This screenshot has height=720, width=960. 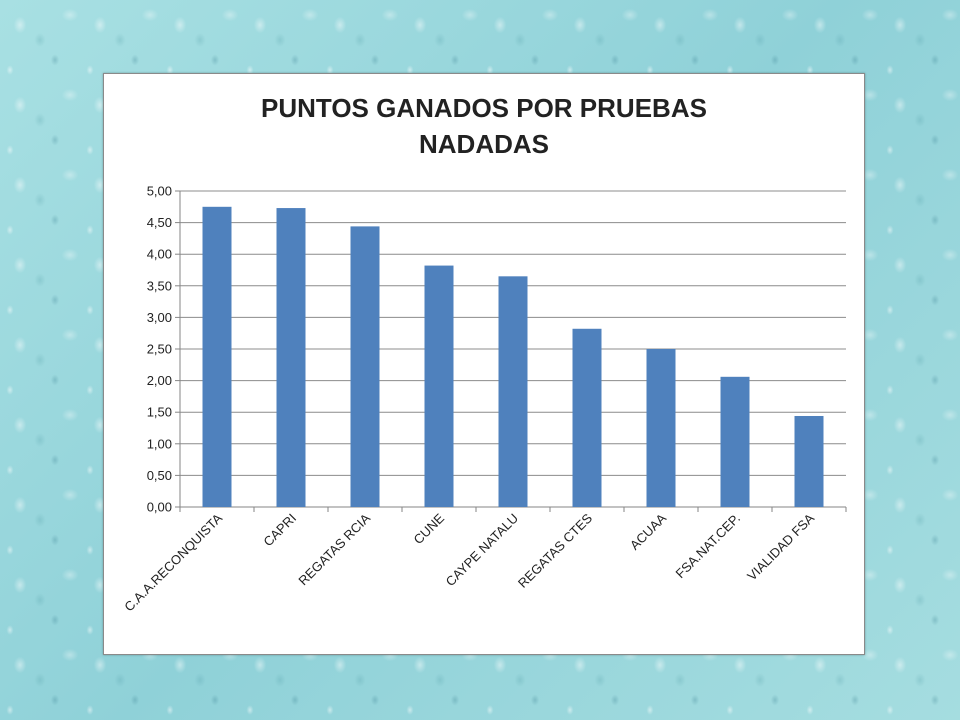 I want to click on x-tick-label: CUNE, so click(x=428, y=528).